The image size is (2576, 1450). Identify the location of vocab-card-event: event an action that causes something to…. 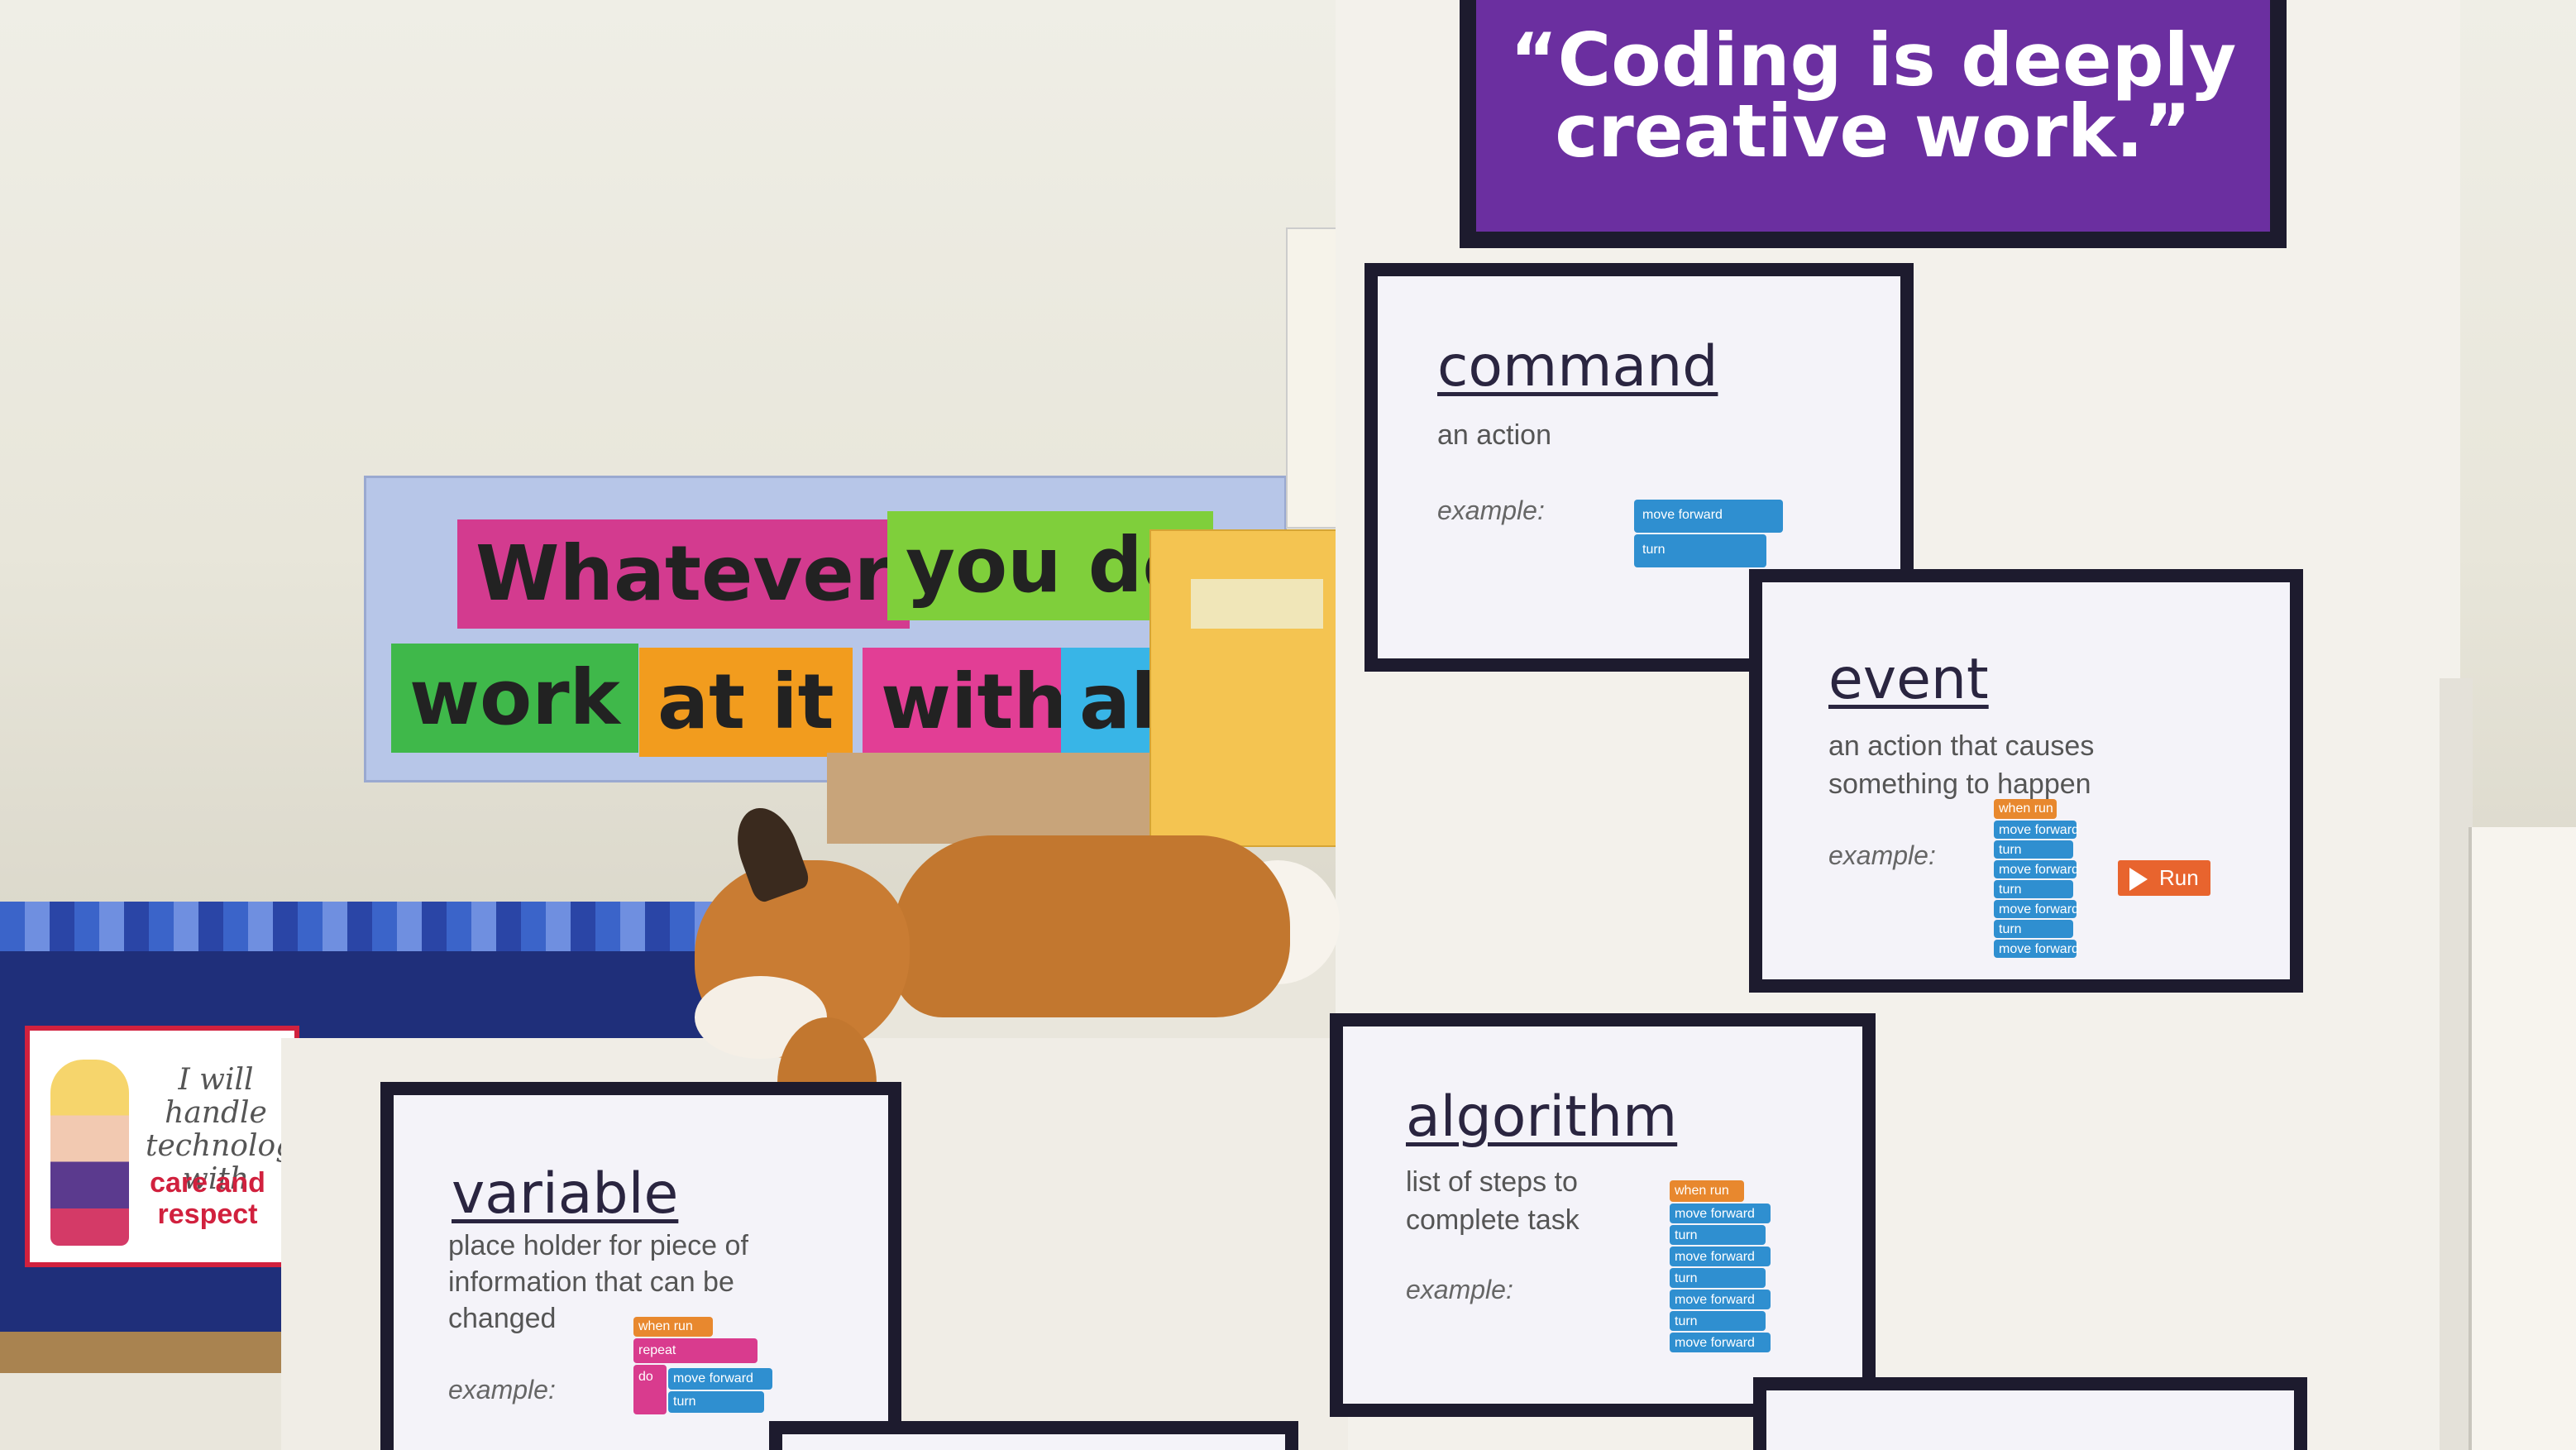
(2026, 781).